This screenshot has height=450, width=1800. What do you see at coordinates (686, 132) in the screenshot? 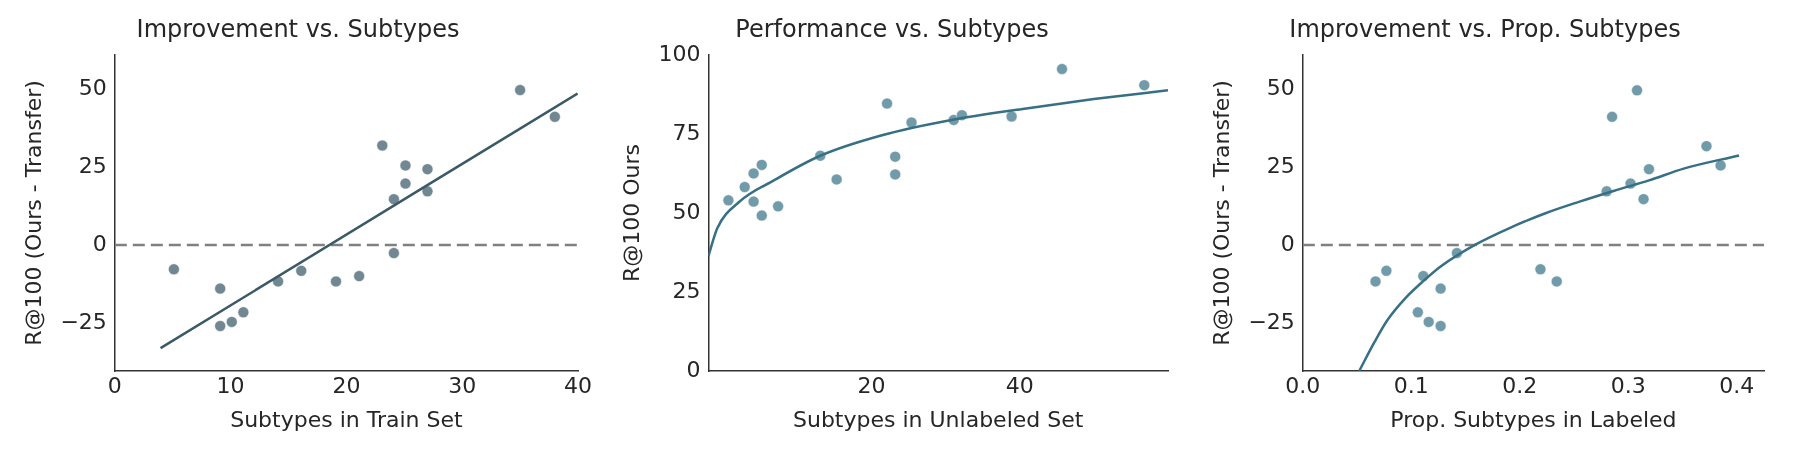
I see `y-tick-label: 75` at bounding box center [686, 132].